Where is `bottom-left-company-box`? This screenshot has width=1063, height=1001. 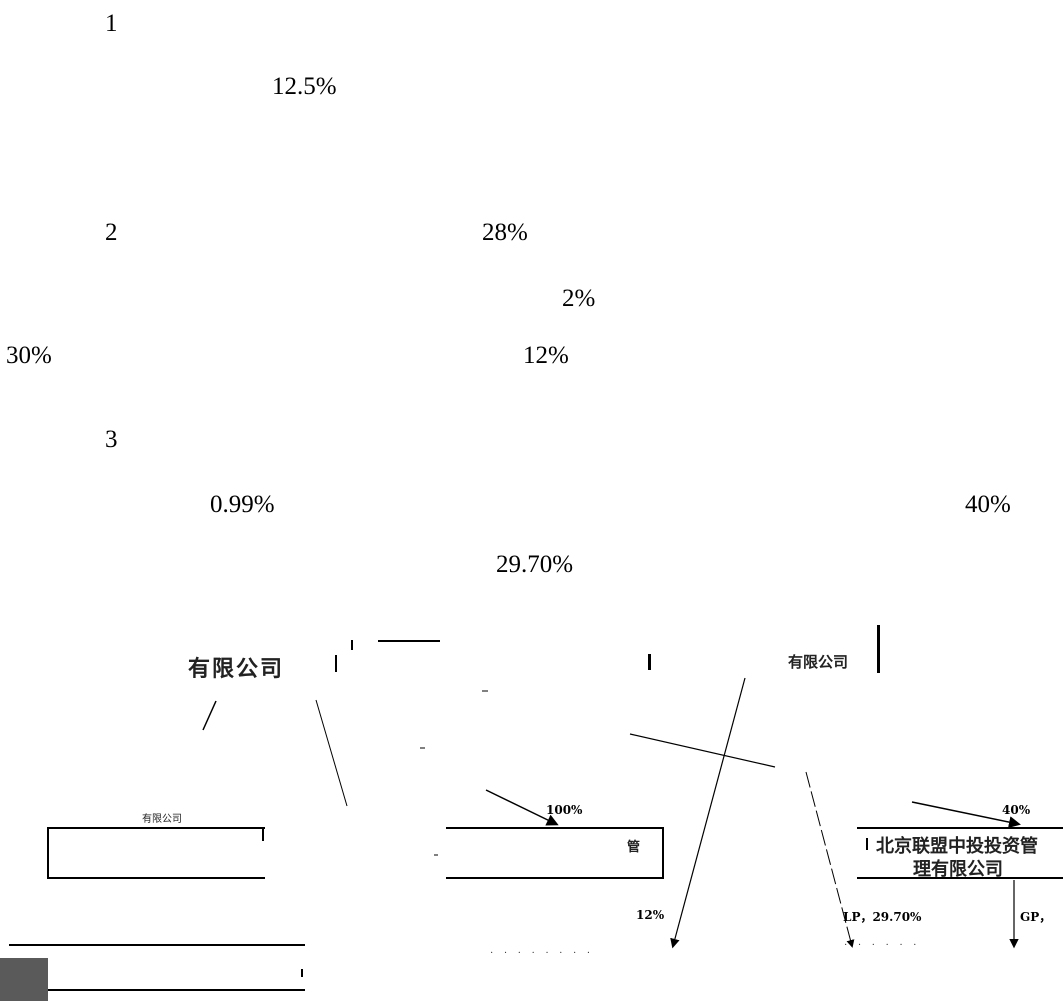 bottom-left-company-box is located at coordinates (157, 967).